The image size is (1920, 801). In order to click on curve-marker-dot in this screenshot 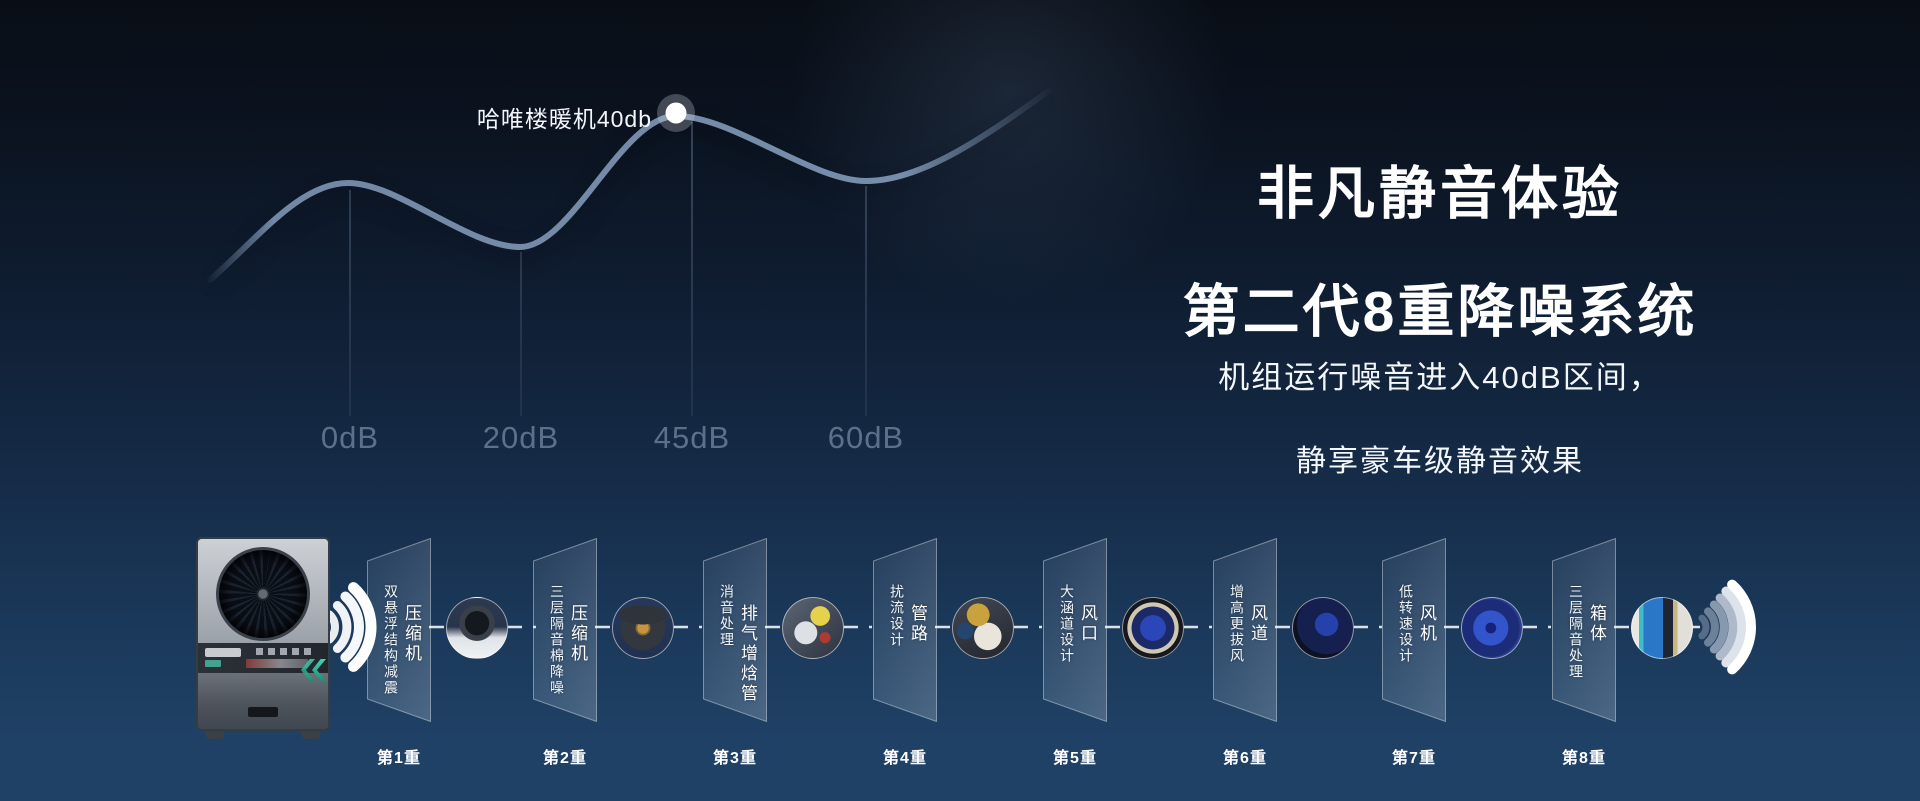, I will do `click(676, 113)`.